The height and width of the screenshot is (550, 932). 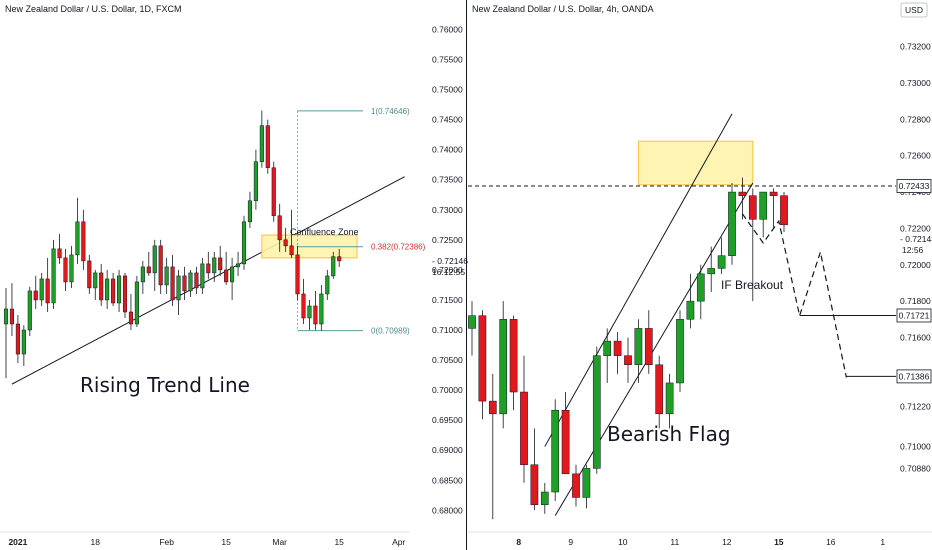 What do you see at coordinates (727, 542) in the screenshot?
I see `right-x-tick-label: 12` at bounding box center [727, 542].